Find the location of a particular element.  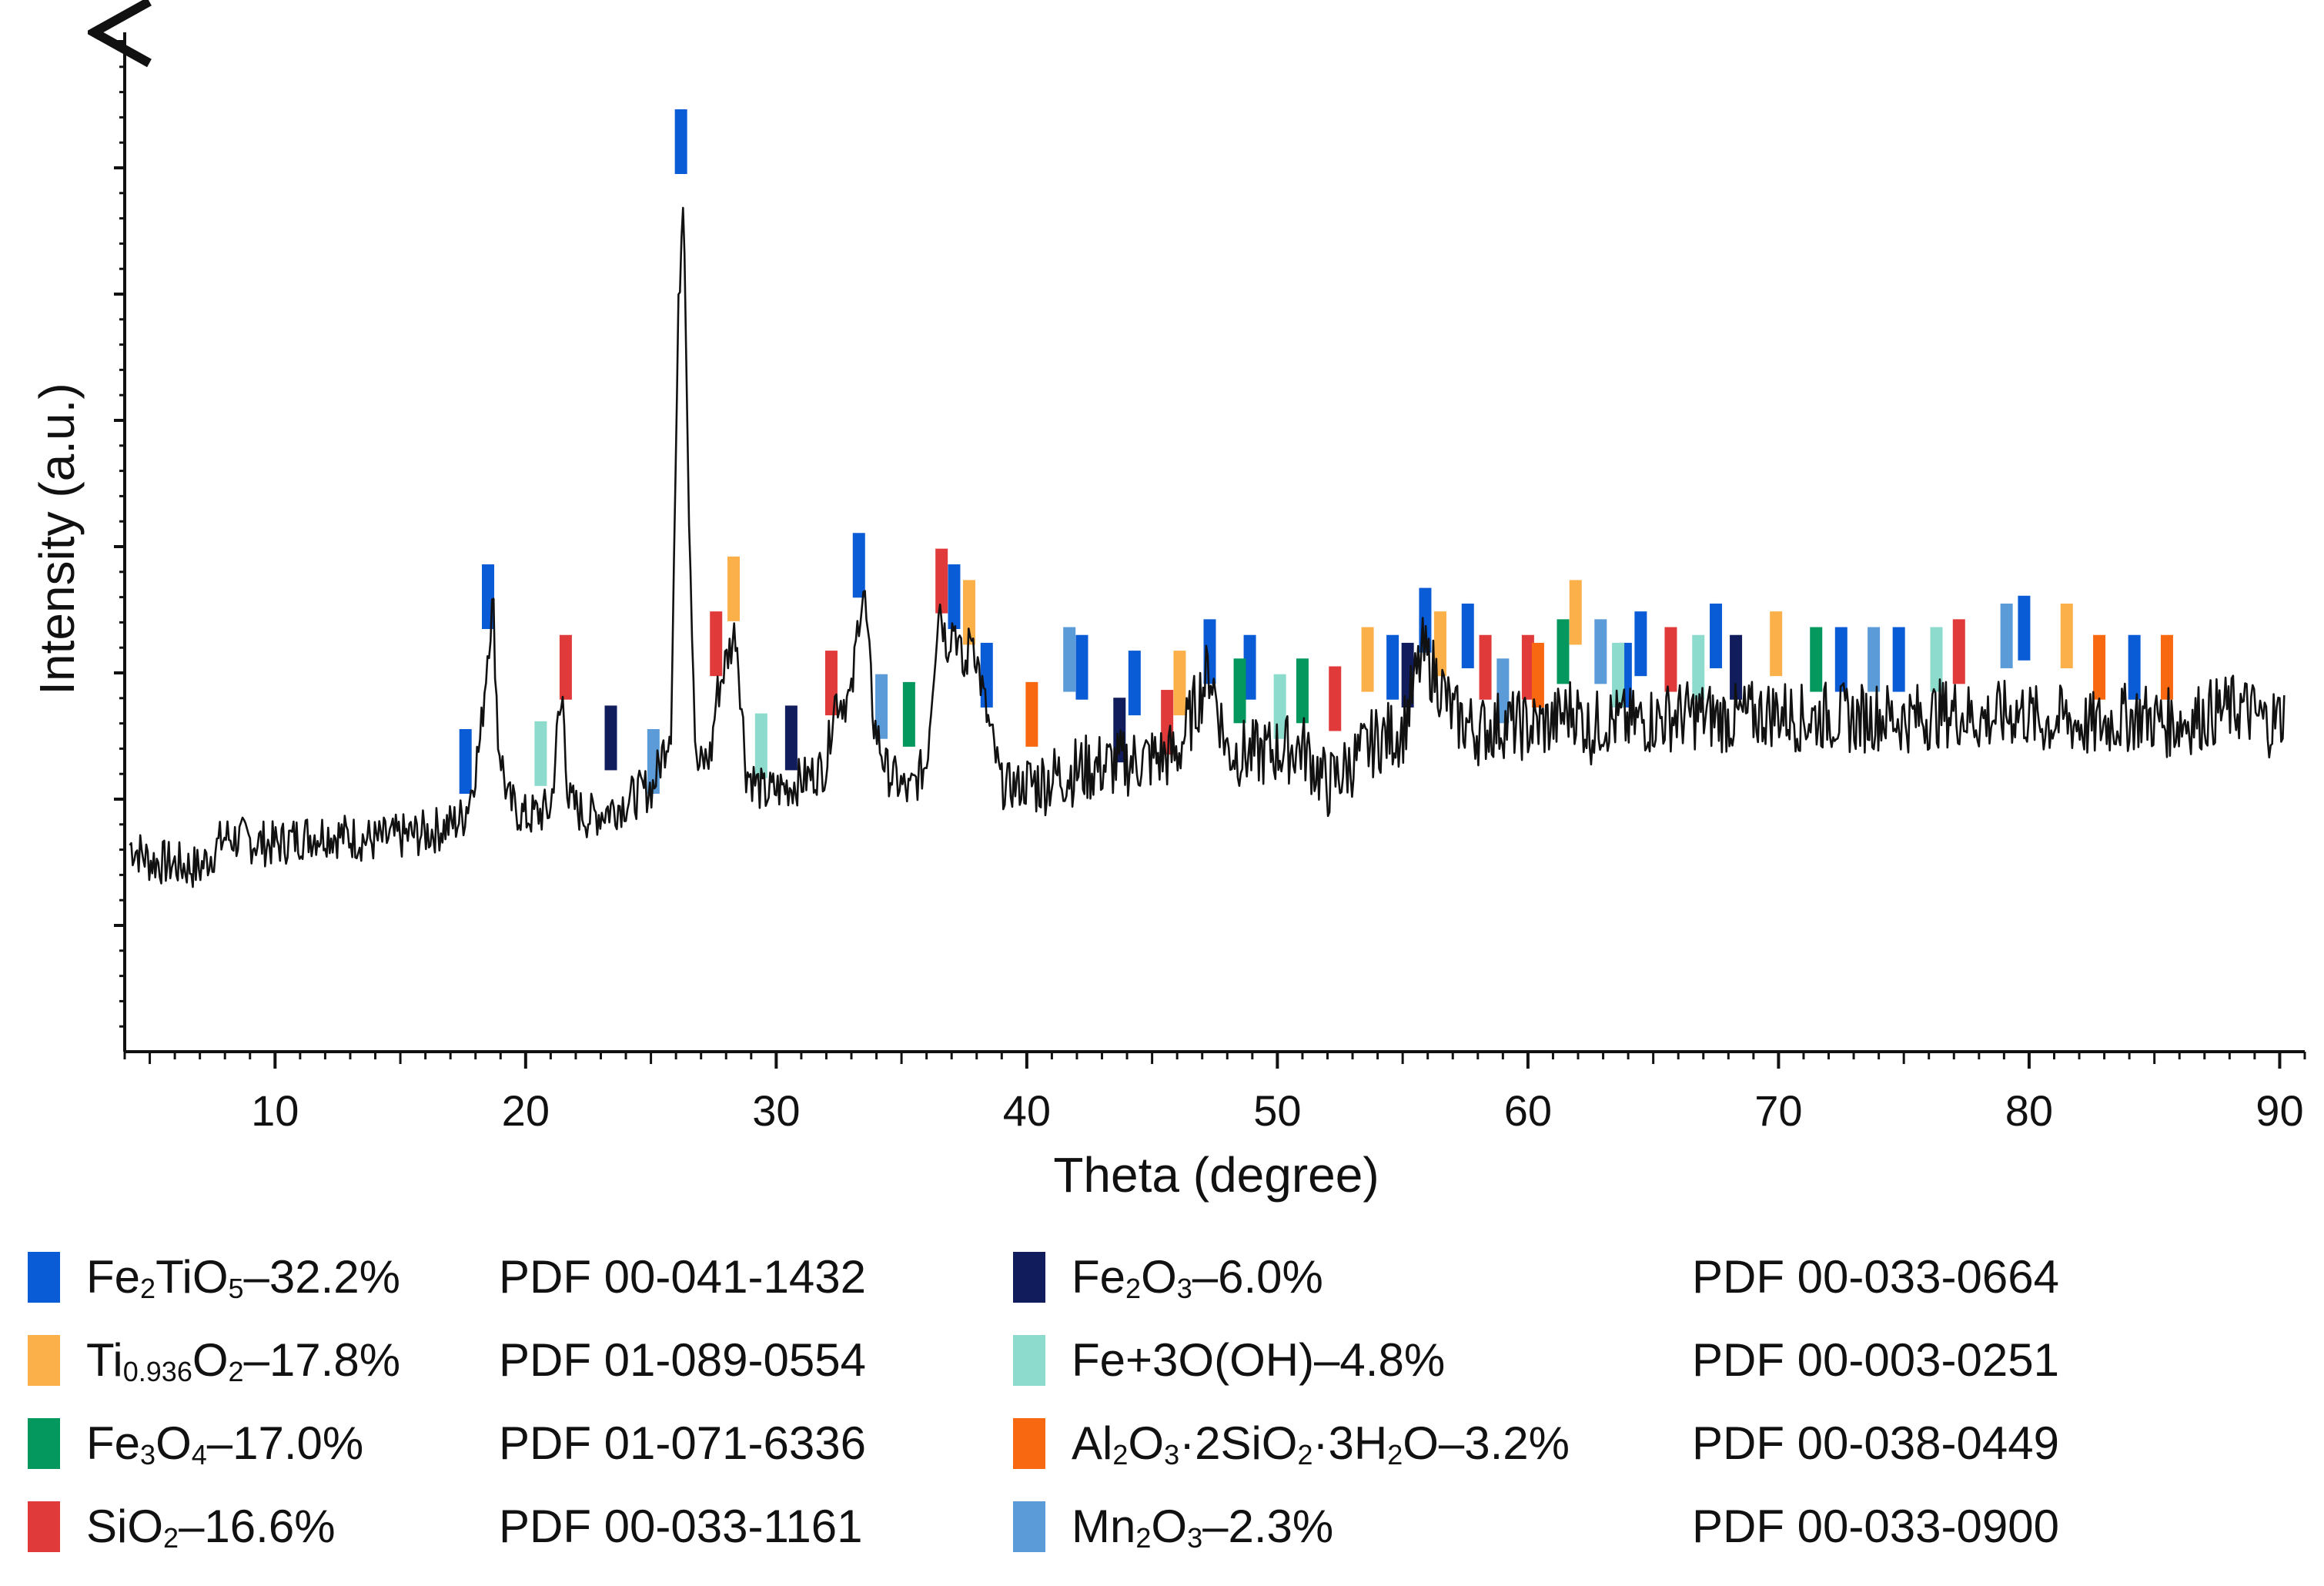

x-tick-label: 30 is located at coordinates (776, 1110).